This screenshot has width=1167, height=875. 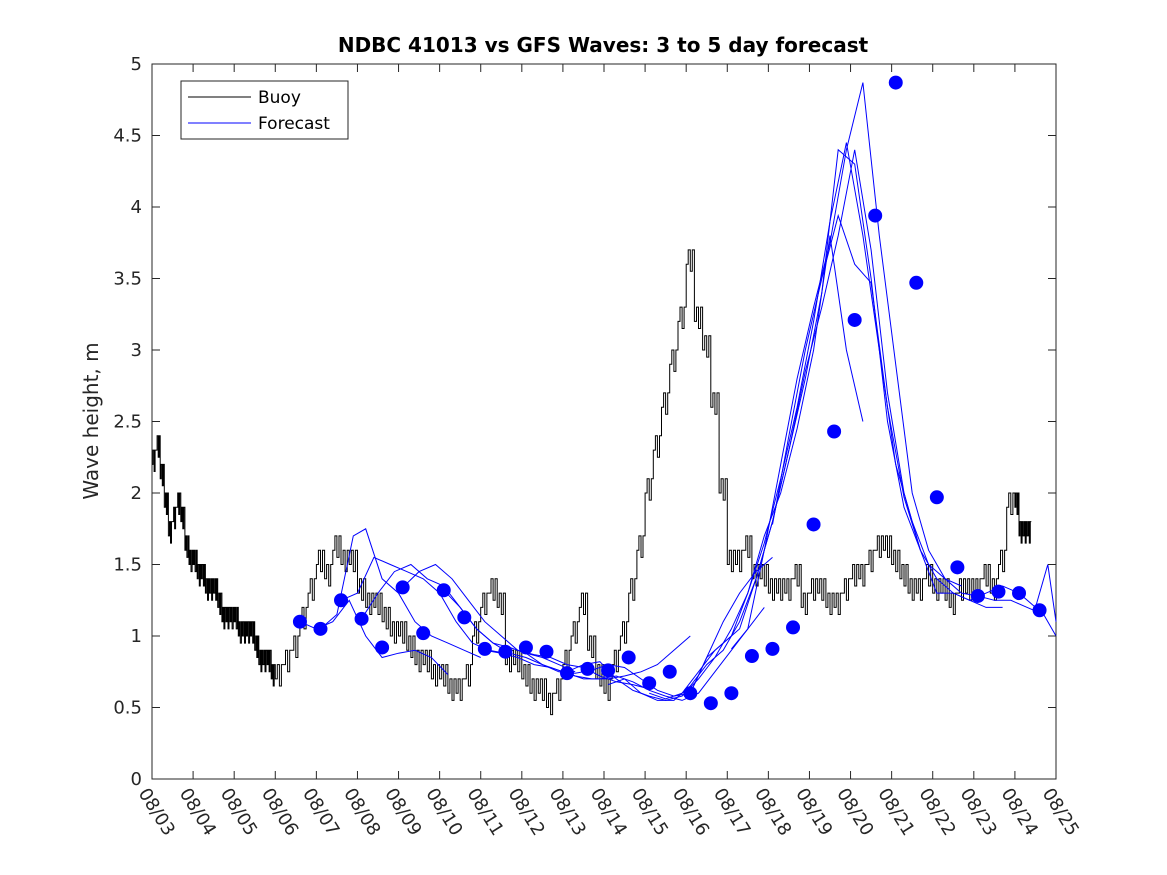 What do you see at coordinates (127, 422) in the screenshot?
I see `y-tick-label: 2.5` at bounding box center [127, 422].